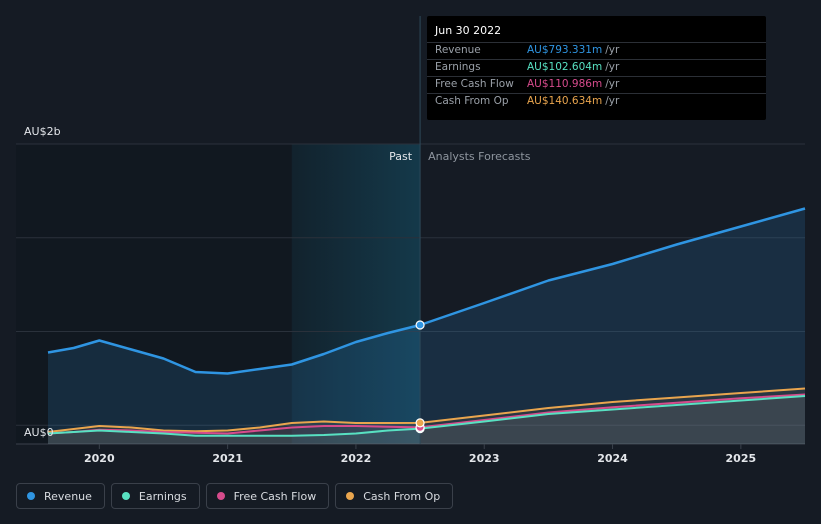 The width and height of the screenshot is (821, 524). What do you see at coordinates (474, 84) in the screenshot?
I see `tooltip-label: Free Cash Flow` at bounding box center [474, 84].